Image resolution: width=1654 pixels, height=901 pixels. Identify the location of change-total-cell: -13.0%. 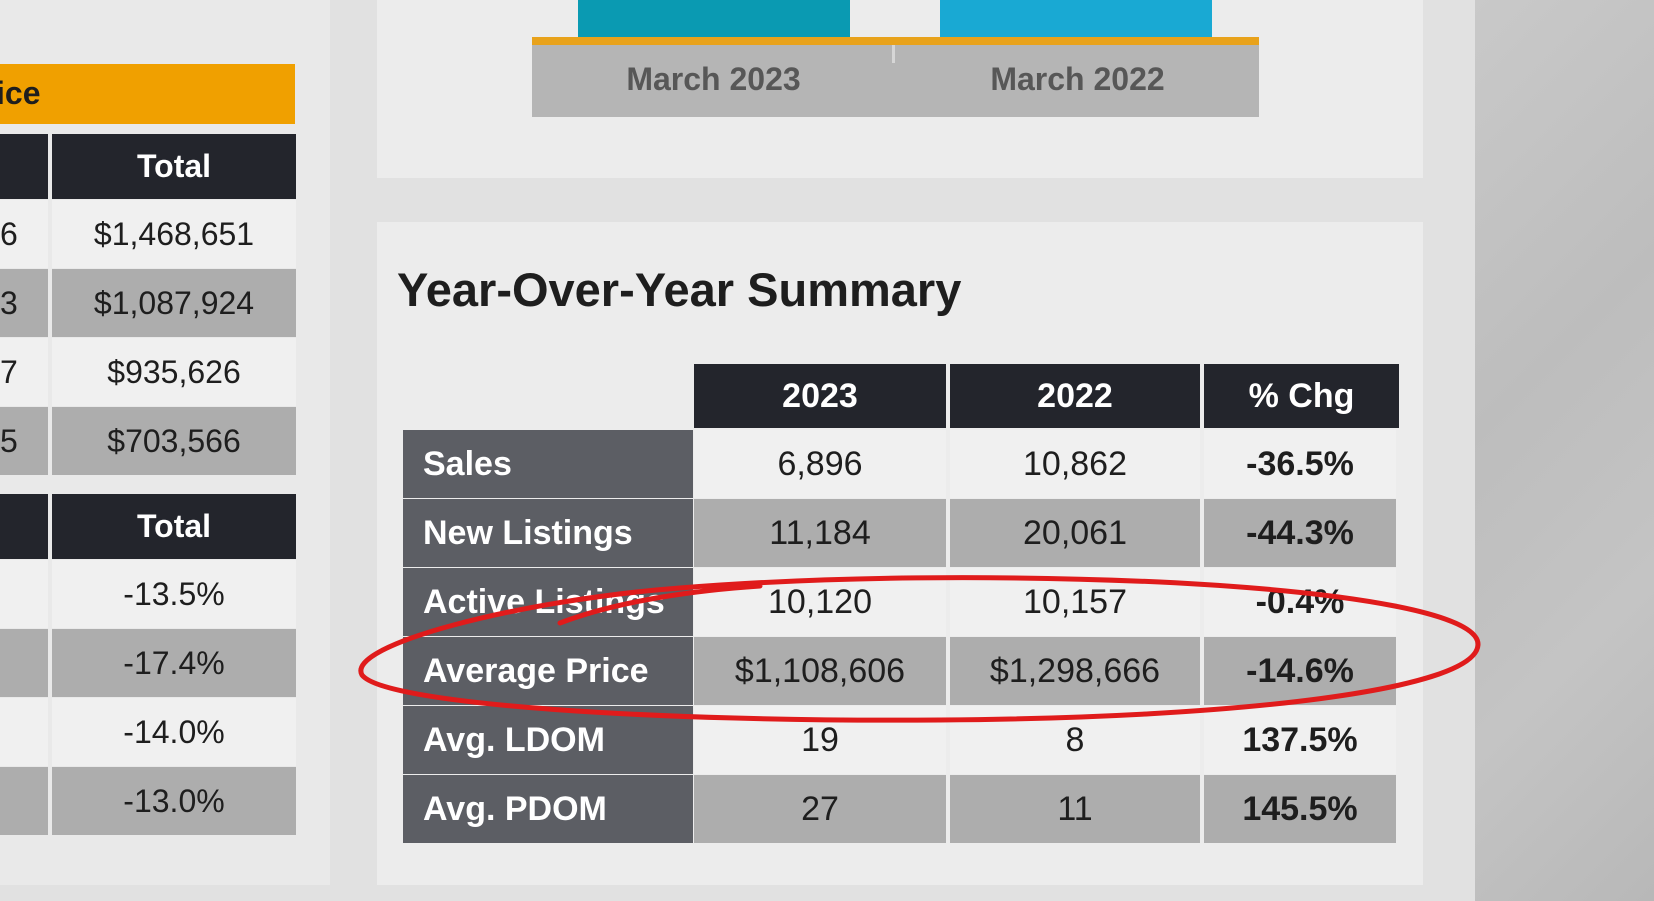
(174, 801).